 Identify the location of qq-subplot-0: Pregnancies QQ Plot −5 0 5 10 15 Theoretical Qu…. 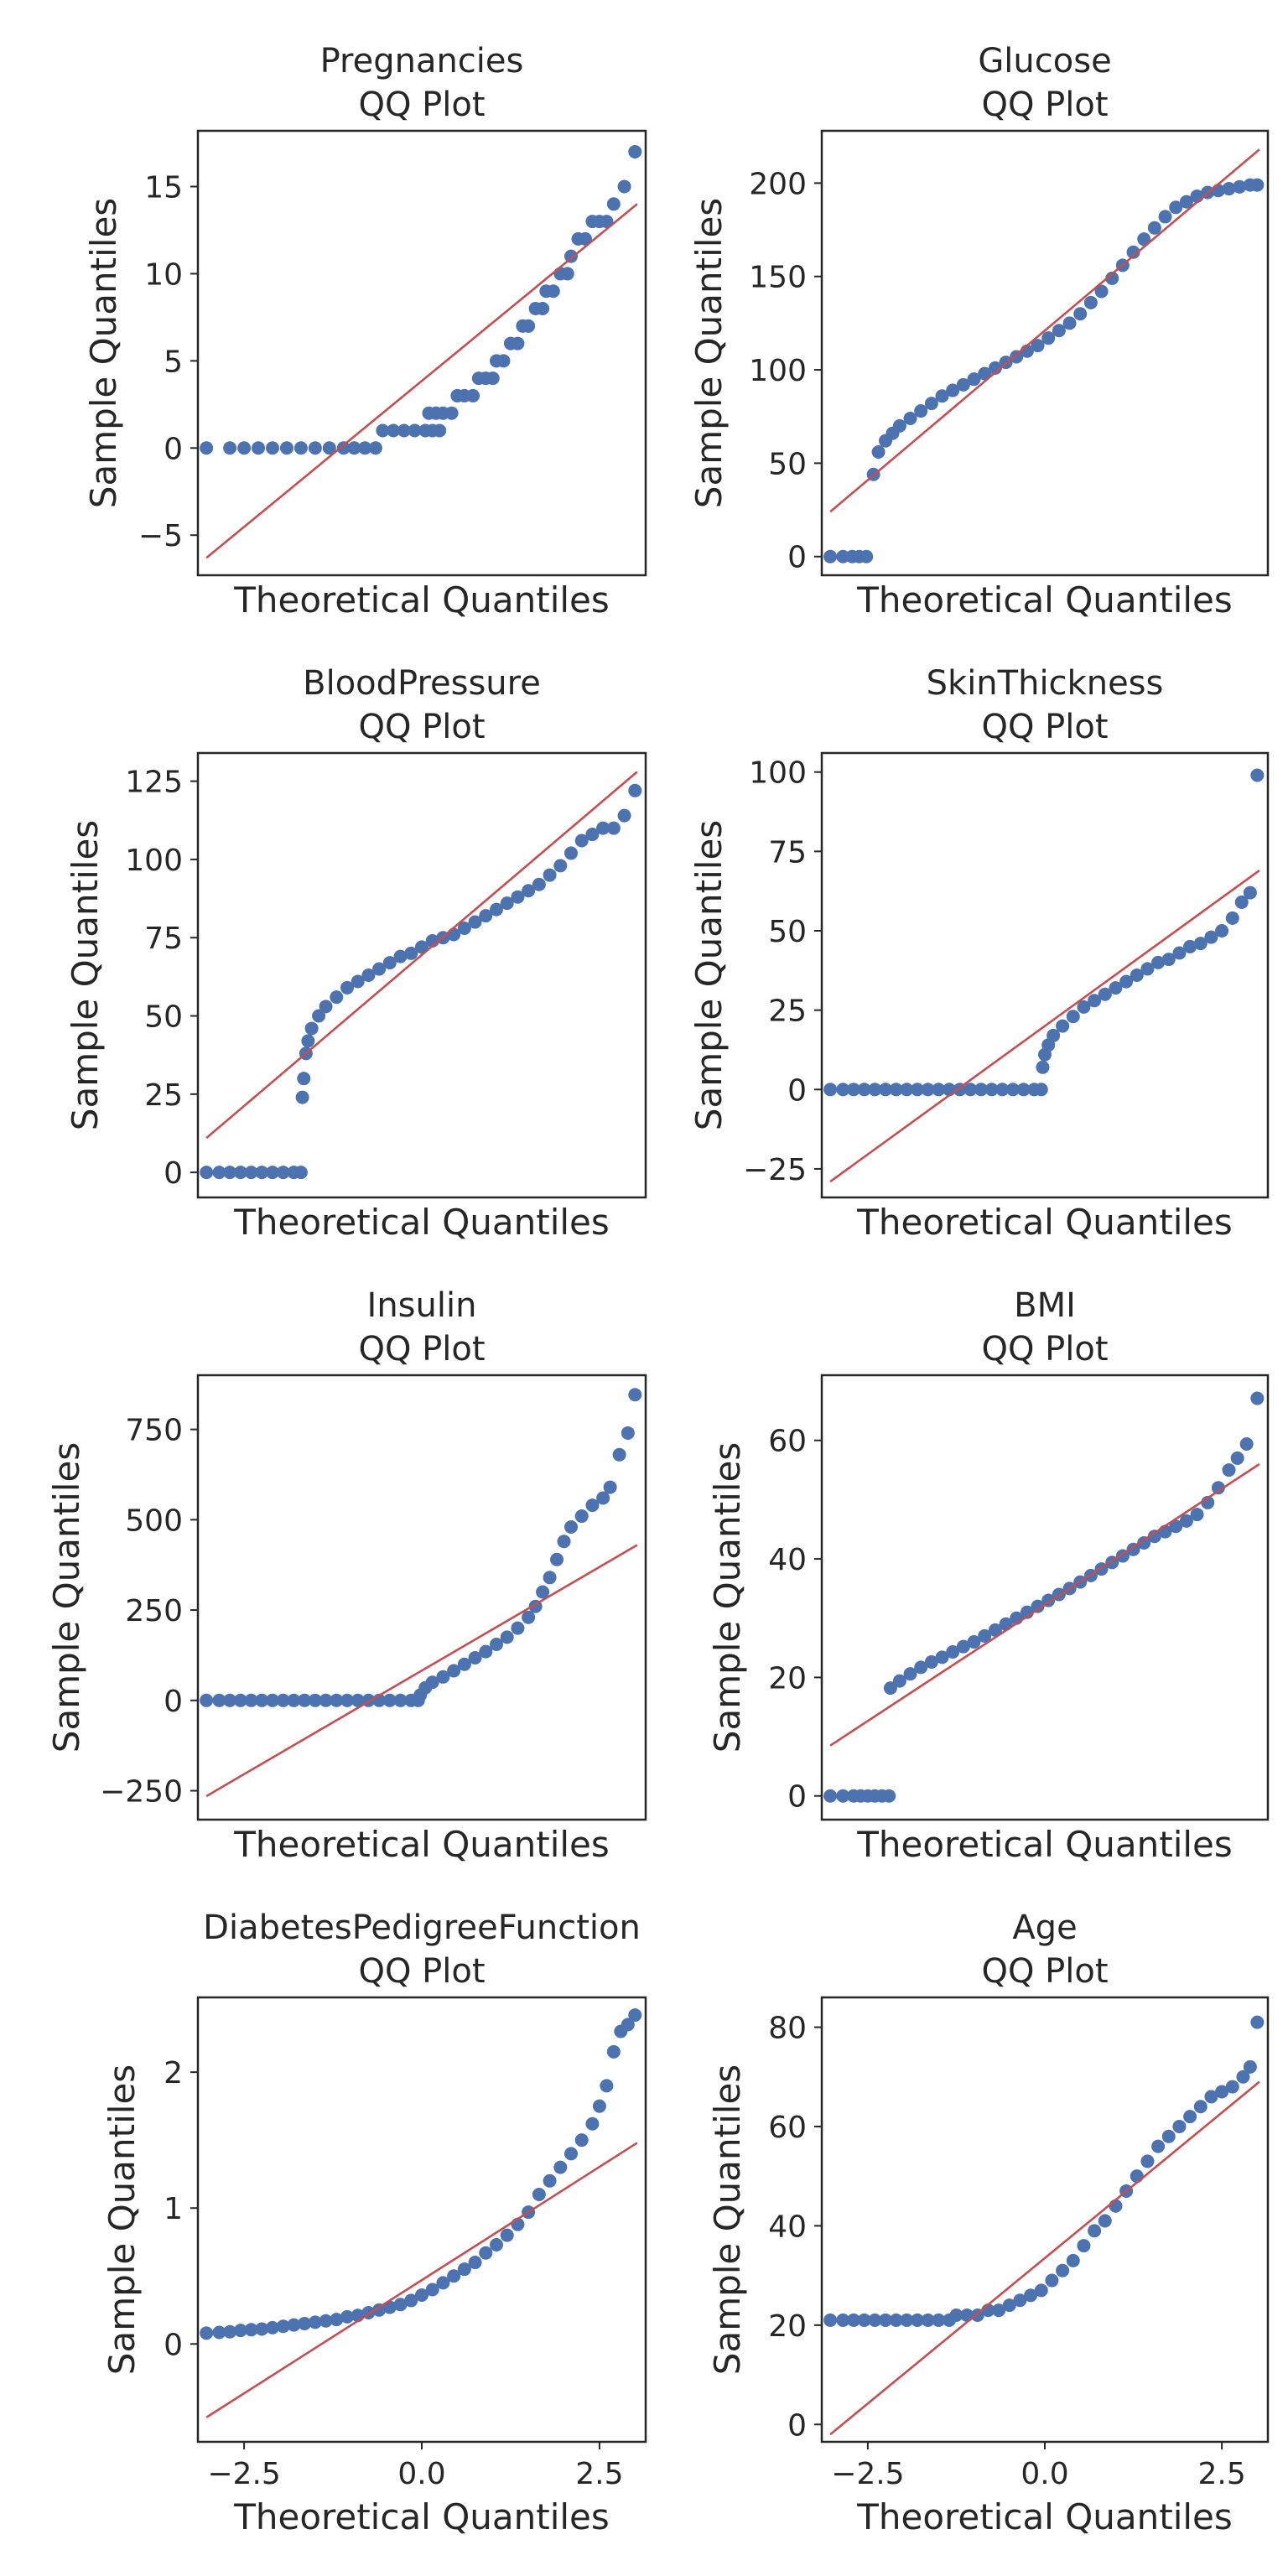
(365, 331).